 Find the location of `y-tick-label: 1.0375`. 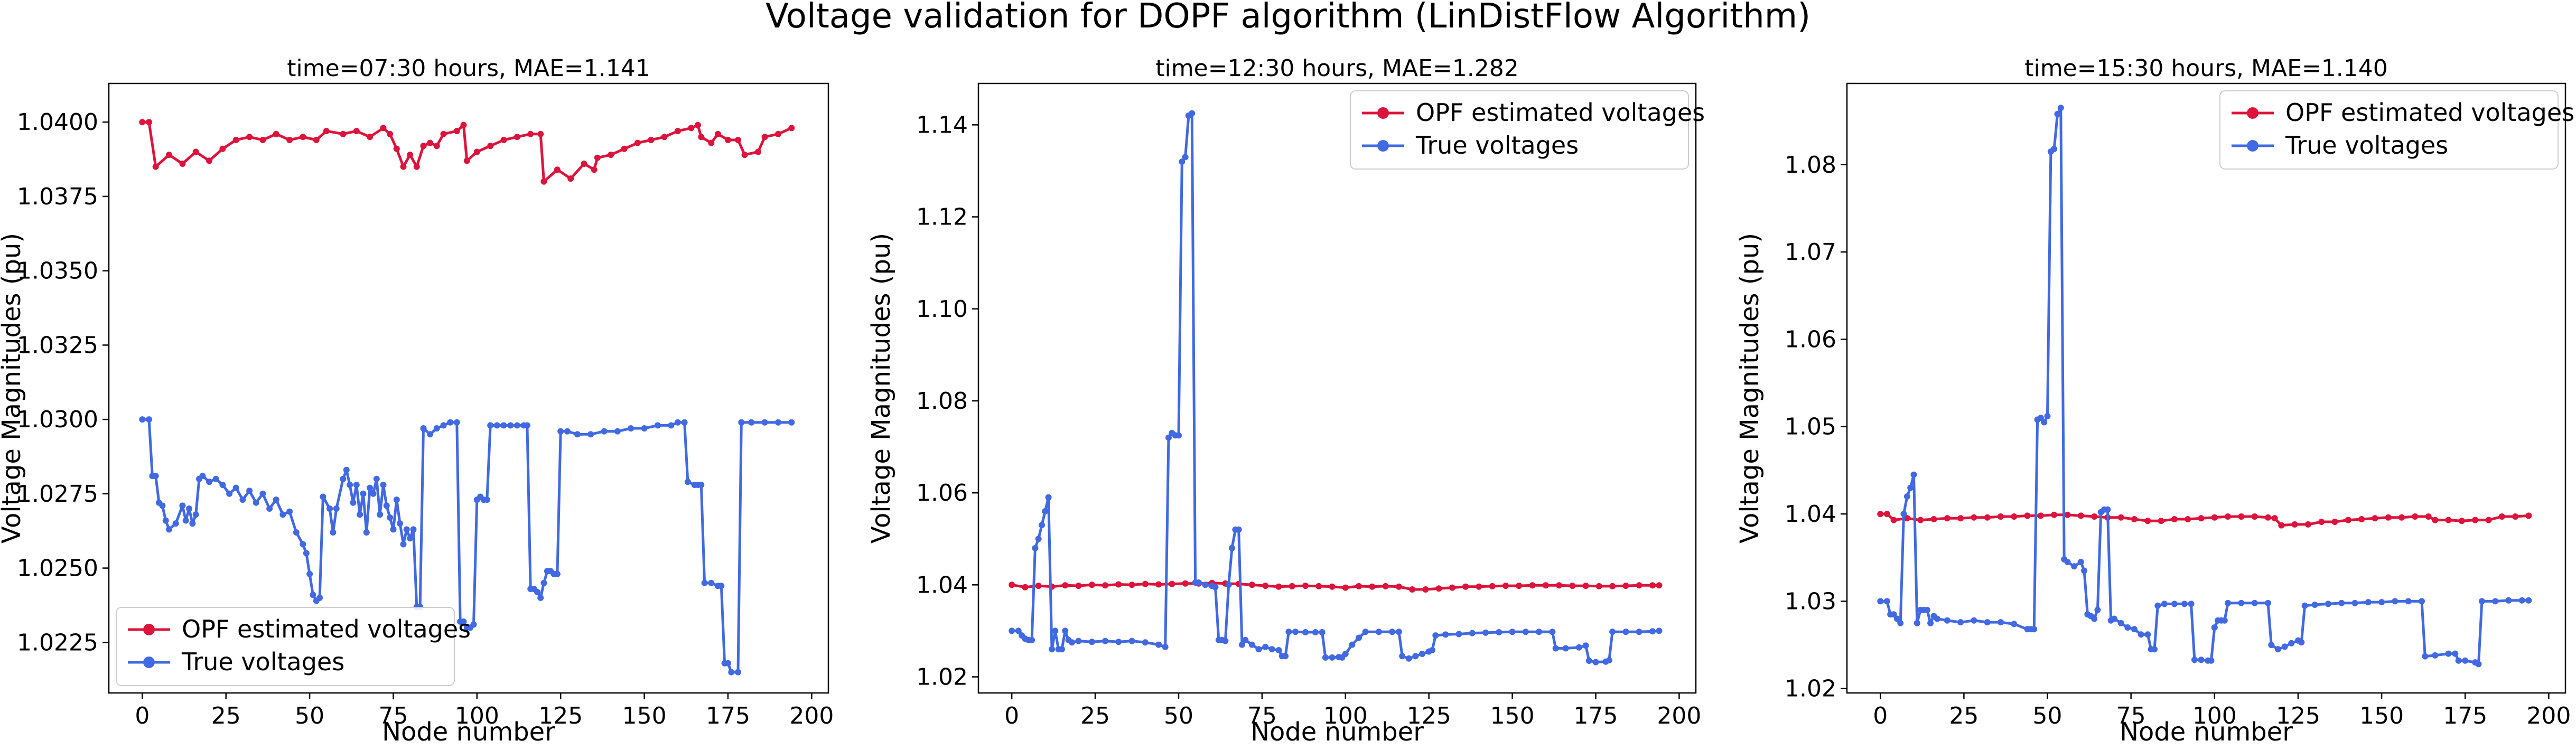

y-tick-label: 1.0375 is located at coordinates (57, 196).